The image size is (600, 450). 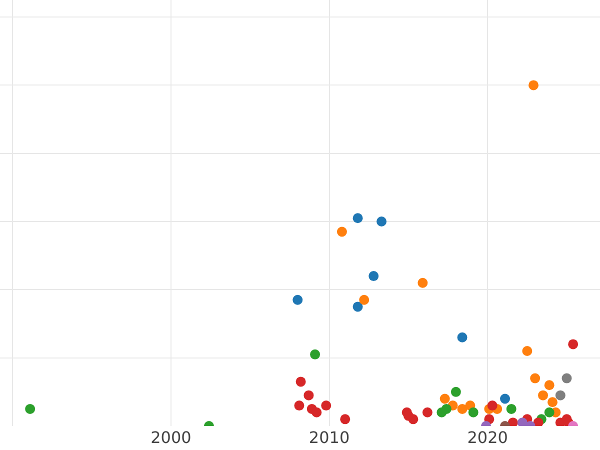 I want to click on x-tick-label: 2000, so click(x=171, y=437).